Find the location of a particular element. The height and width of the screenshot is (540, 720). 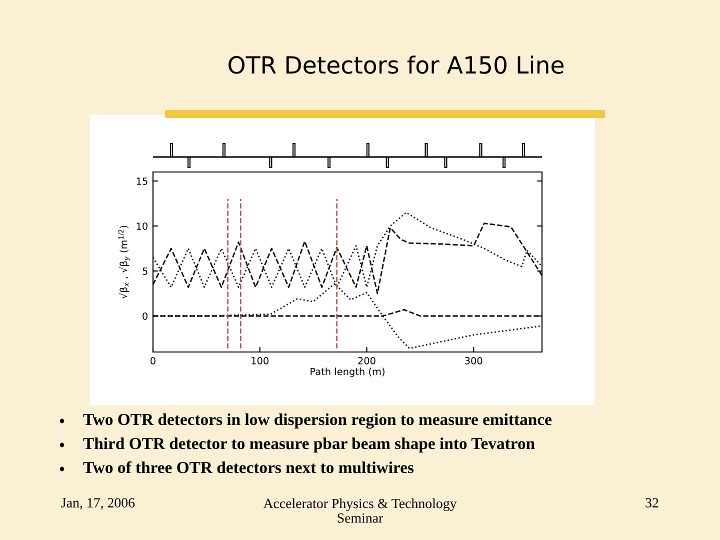

text: Accelerator Physics & Technology Seminar is located at coordinates (360, 510).